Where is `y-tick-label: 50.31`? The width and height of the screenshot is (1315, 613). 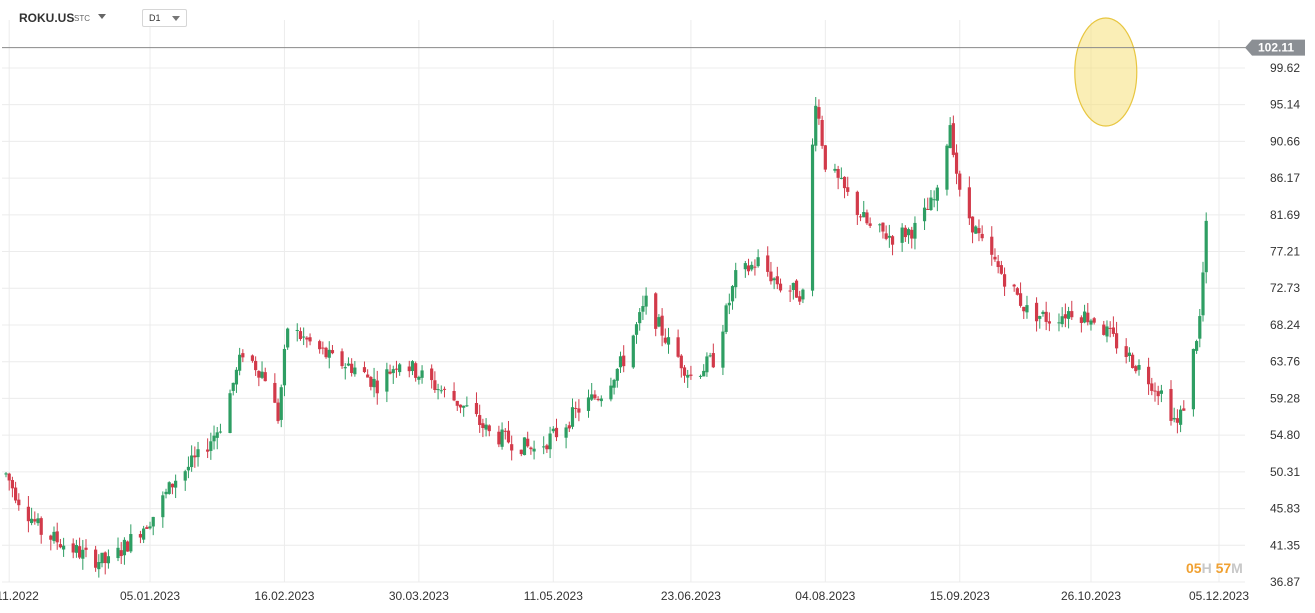 y-tick-label: 50.31 is located at coordinates (1285, 472).